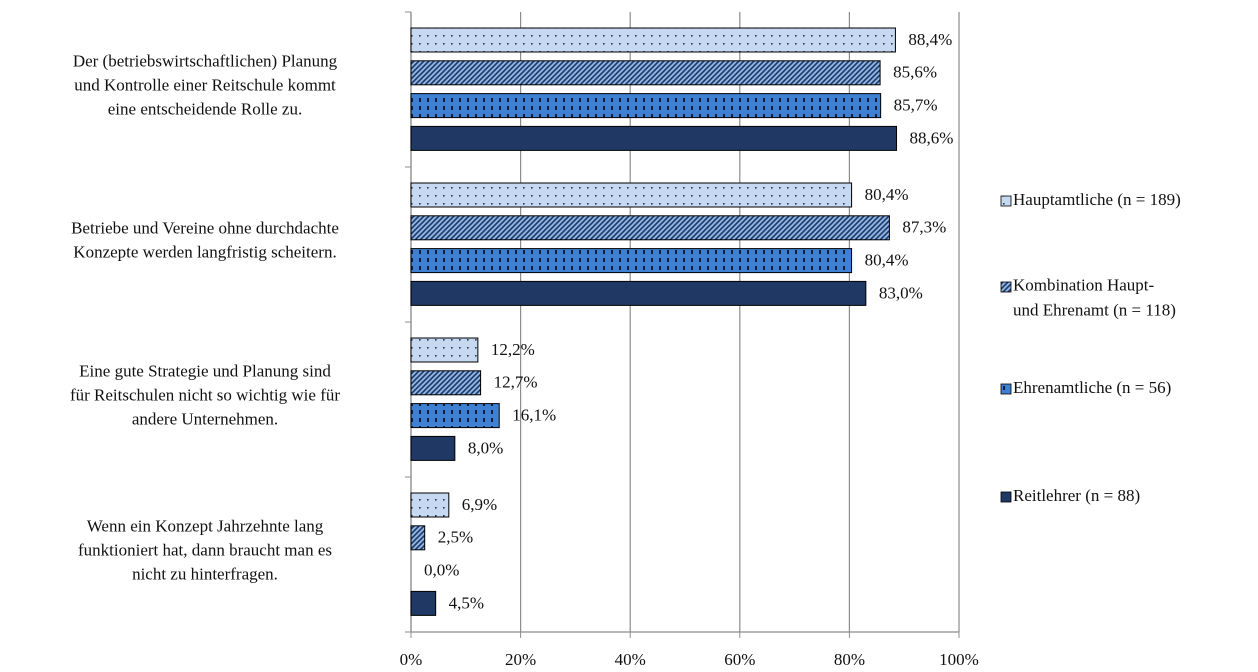 This screenshot has width=1258, height=672. Describe the element at coordinates (1076, 495) in the screenshot. I see `legend-label: Reitlehrer (n = 88)` at that location.